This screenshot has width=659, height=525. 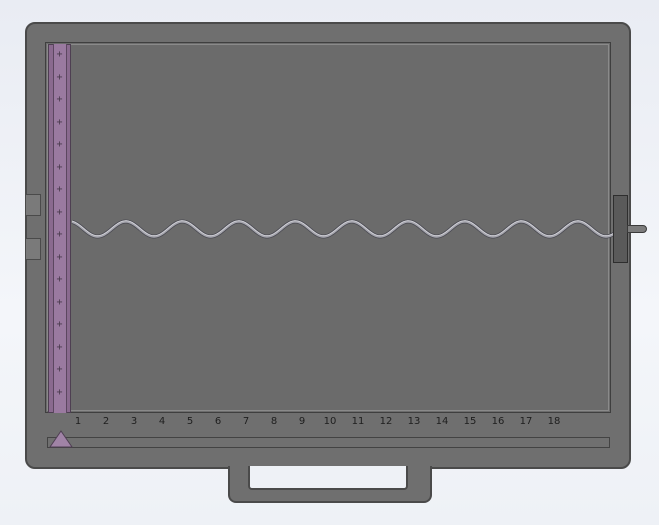 What do you see at coordinates (134, 421) in the screenshot?
I see `scale-label-3: 3` at bounding box center [134, 421].